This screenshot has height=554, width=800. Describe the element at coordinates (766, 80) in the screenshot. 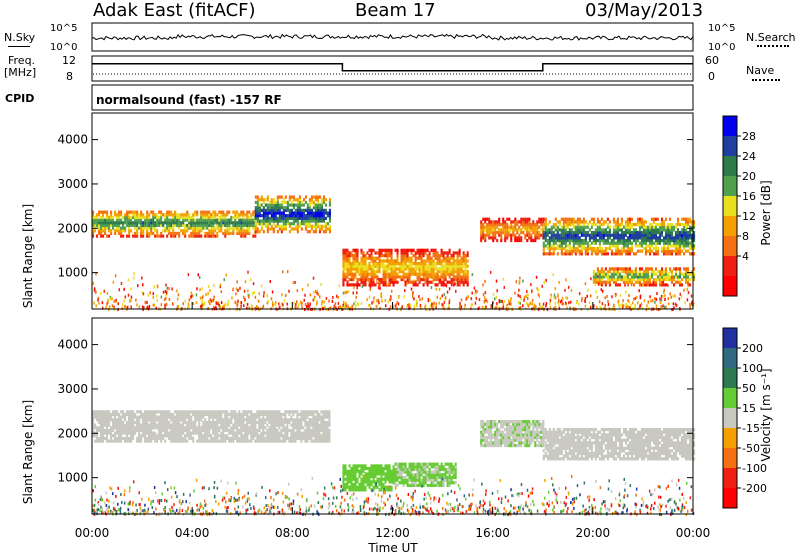

I see `nave-legend-line` at that location.